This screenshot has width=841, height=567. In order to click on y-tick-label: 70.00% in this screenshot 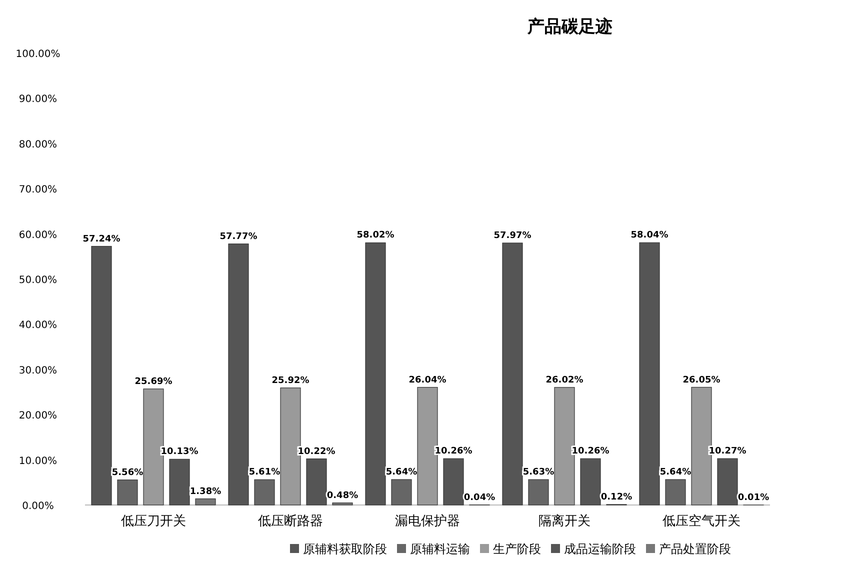, I will do `click(38, 190)`.